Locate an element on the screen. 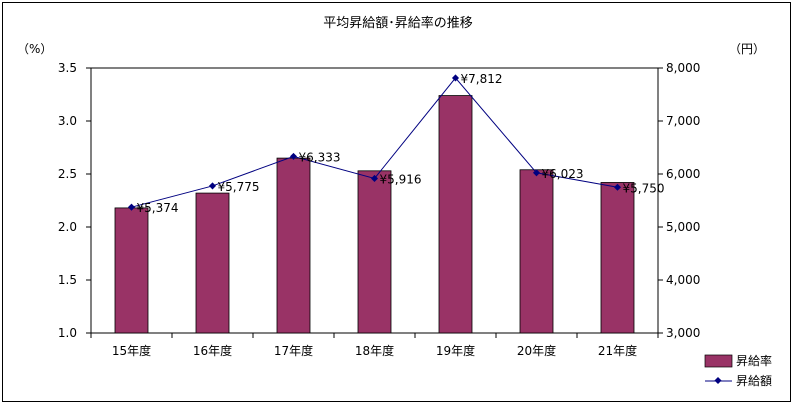 The height and width of the screenshot is (407, 795). line-data-label: ¥5,750 is located at coordinates (644, 188).